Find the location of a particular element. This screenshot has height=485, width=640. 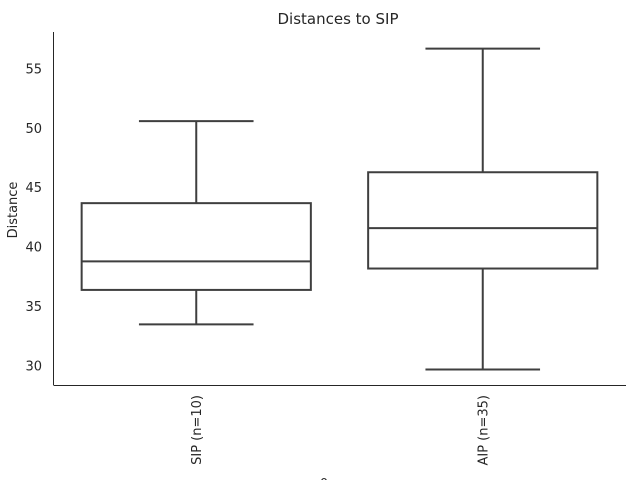

x-tick-label: AIP (n=35) is located at coordinates (483, 430).